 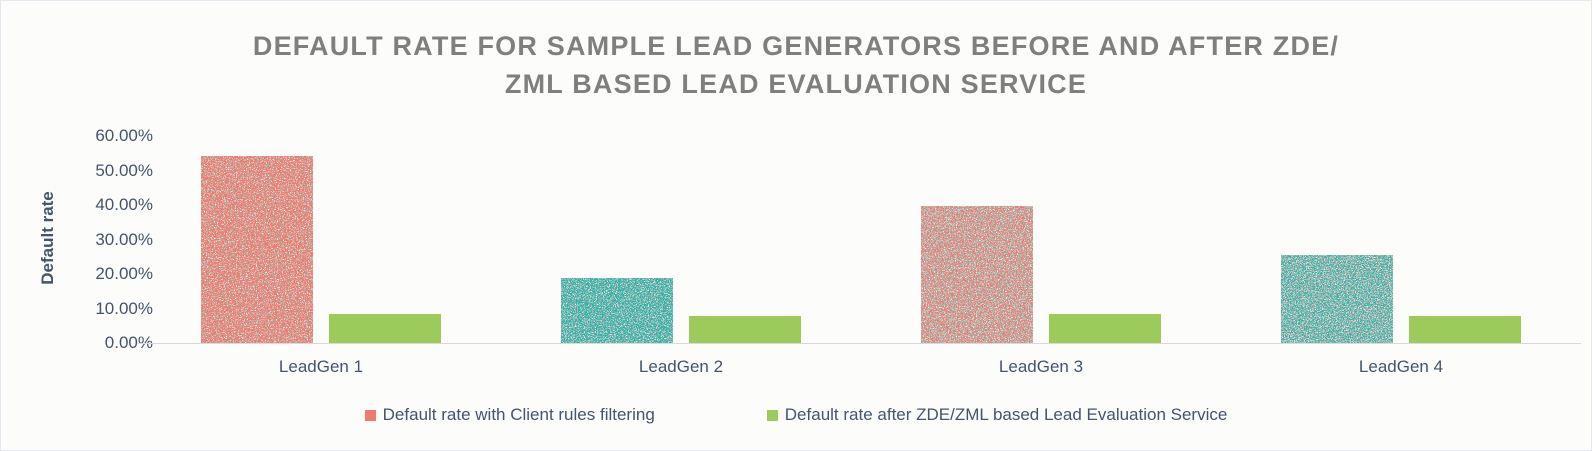 I want to click on x-label-leadgen-2: LeadGen 2, so click(x=681, y=366).